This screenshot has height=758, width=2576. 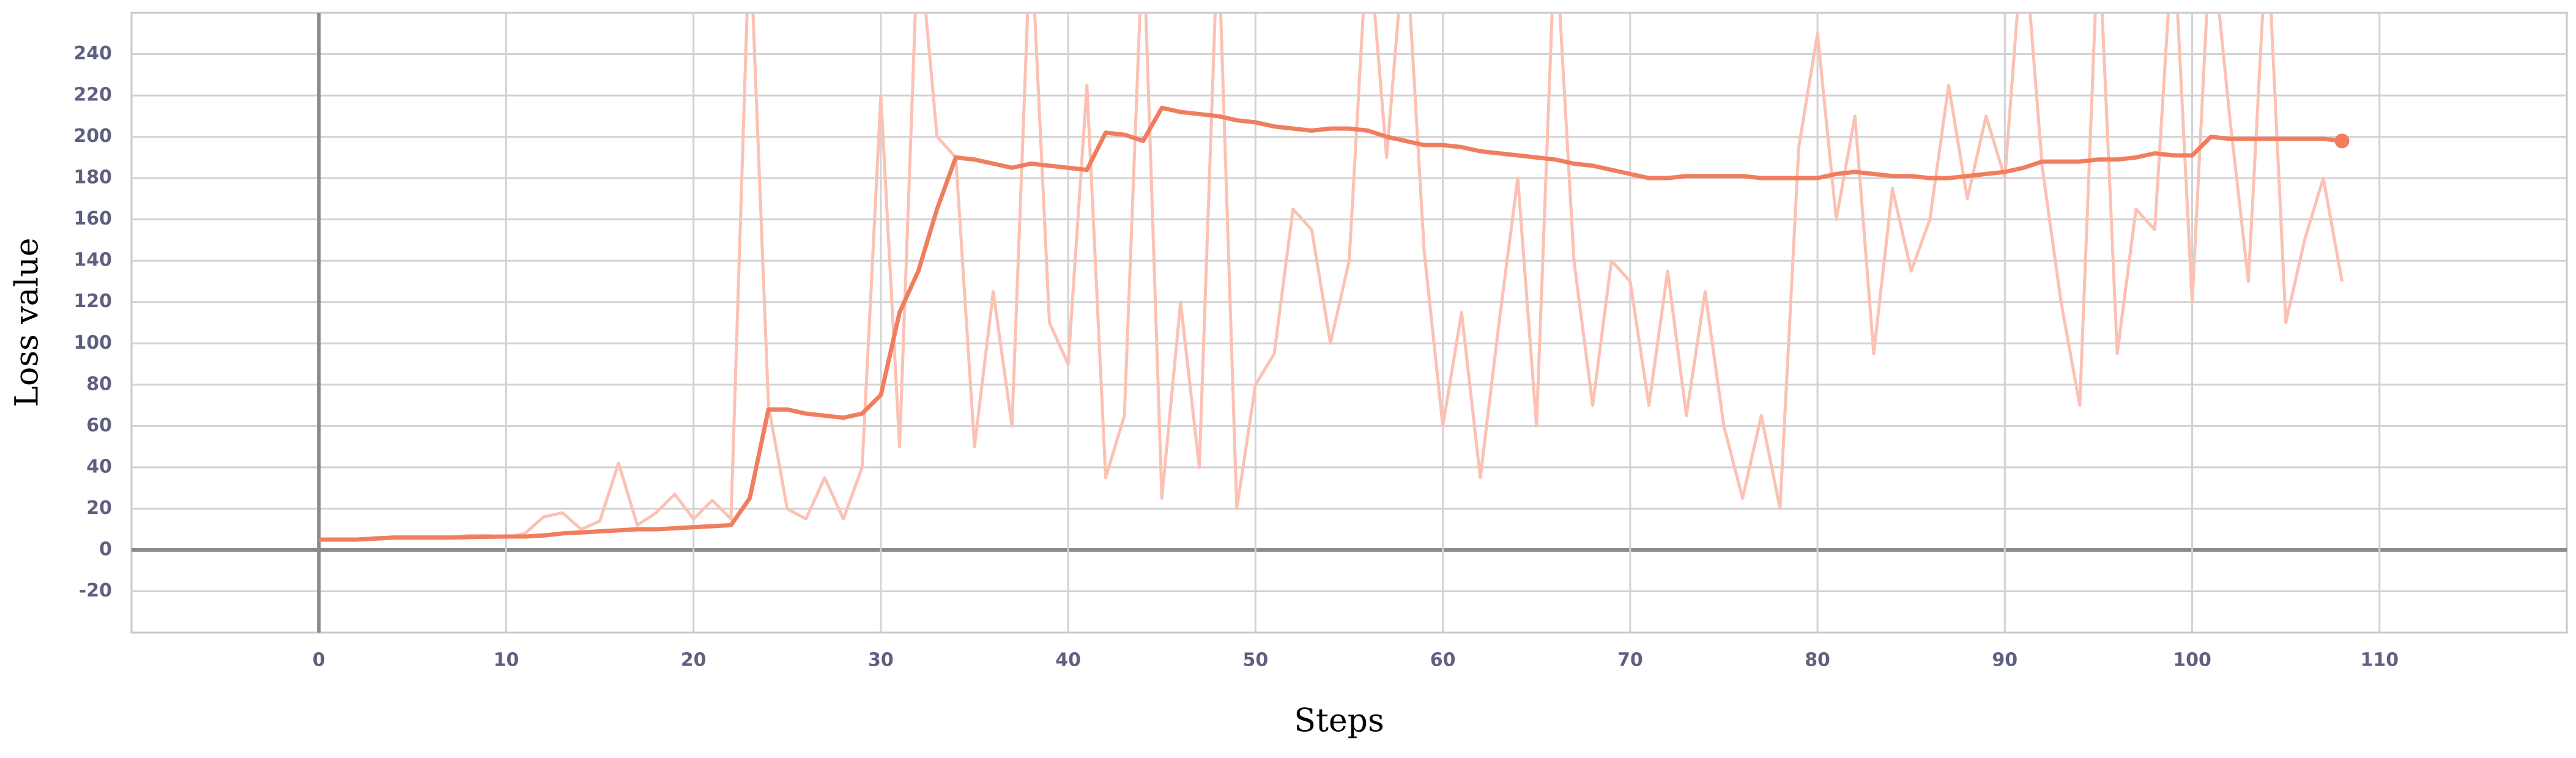 I want to click on x-tick-label: 50, so click(x=1256, y=660).